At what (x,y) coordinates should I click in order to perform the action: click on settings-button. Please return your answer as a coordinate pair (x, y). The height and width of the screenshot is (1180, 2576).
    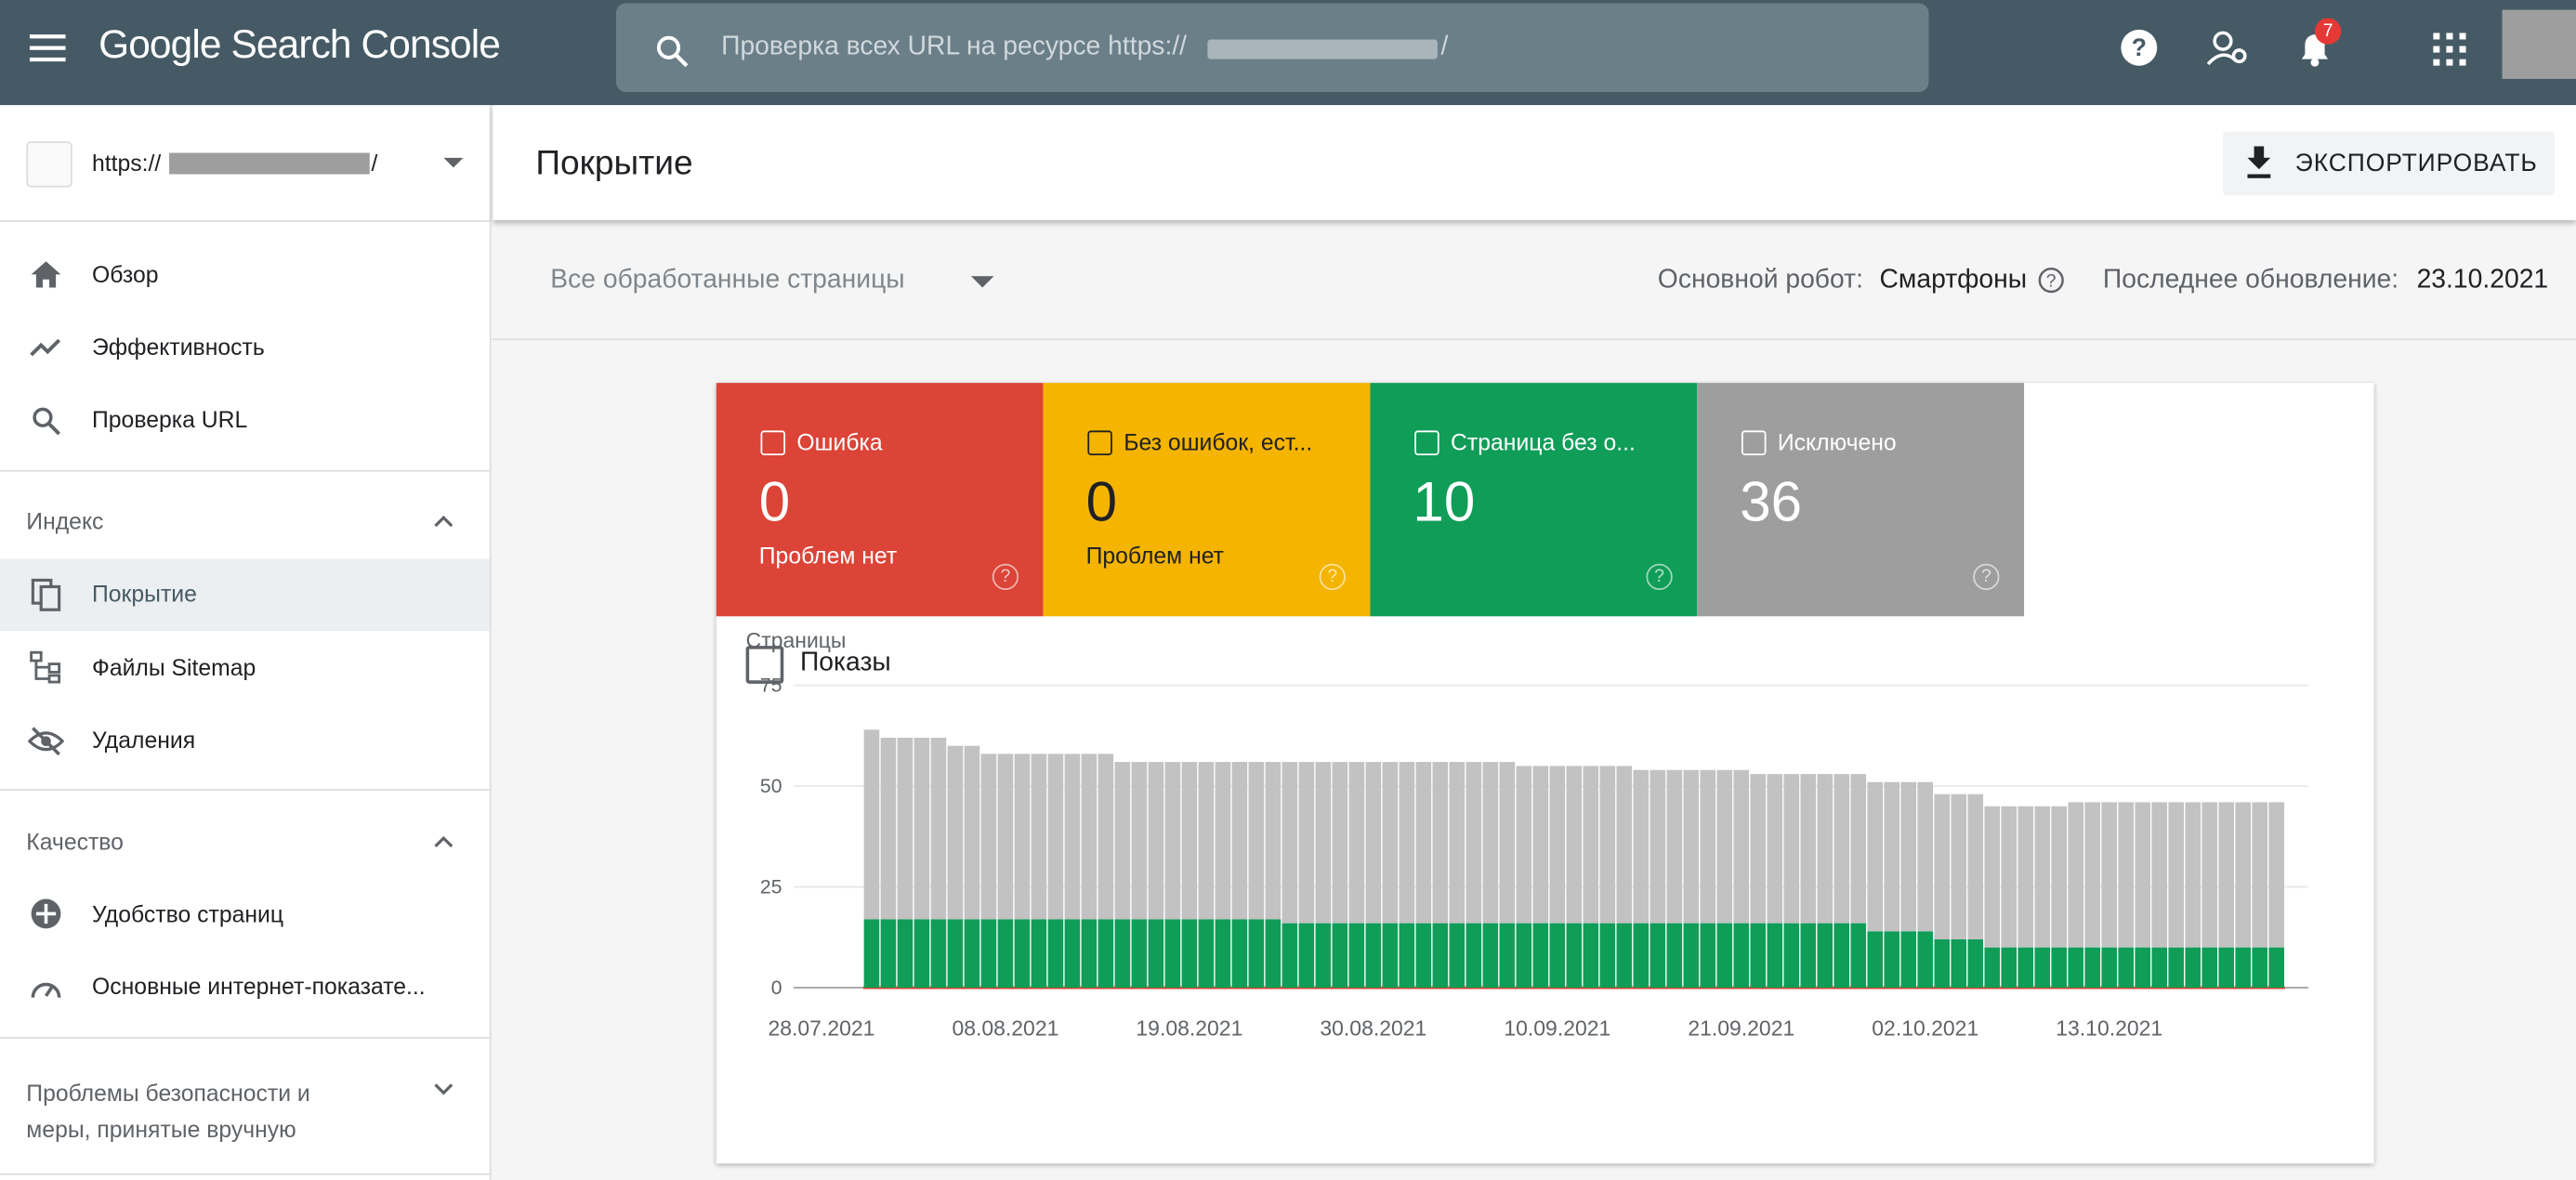
    Looking at the image, I should click on (2227, 48).